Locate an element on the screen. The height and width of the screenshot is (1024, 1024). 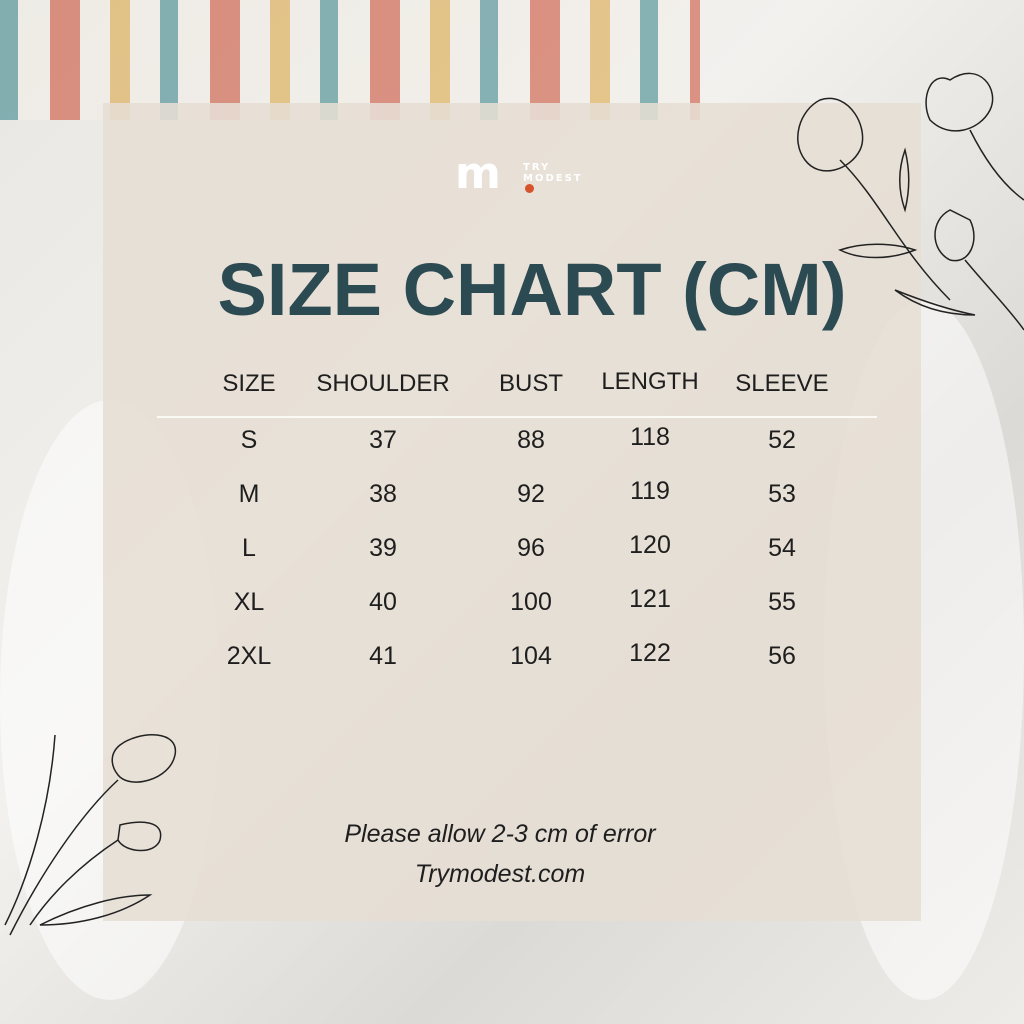
table-cell: 54 is located at coordinates (782, 548).